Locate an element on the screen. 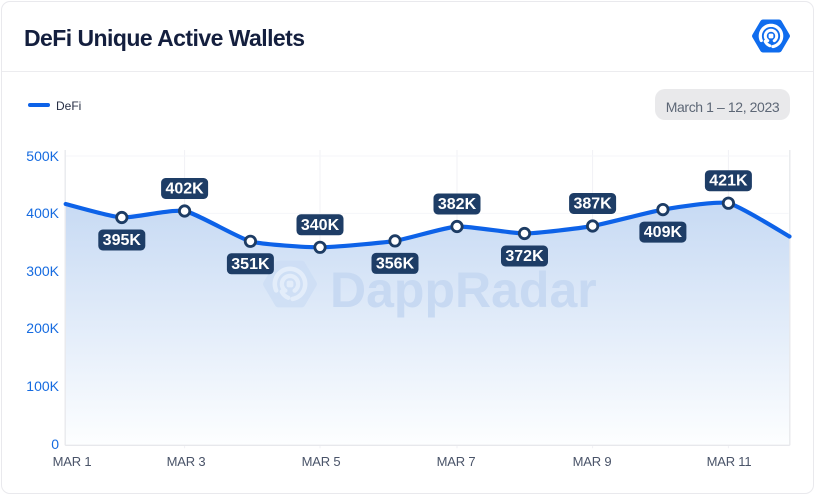 Image resolution: width=816 pixels, height=496 pixels. svg-text: 382K is located at coordinates (457, 204).